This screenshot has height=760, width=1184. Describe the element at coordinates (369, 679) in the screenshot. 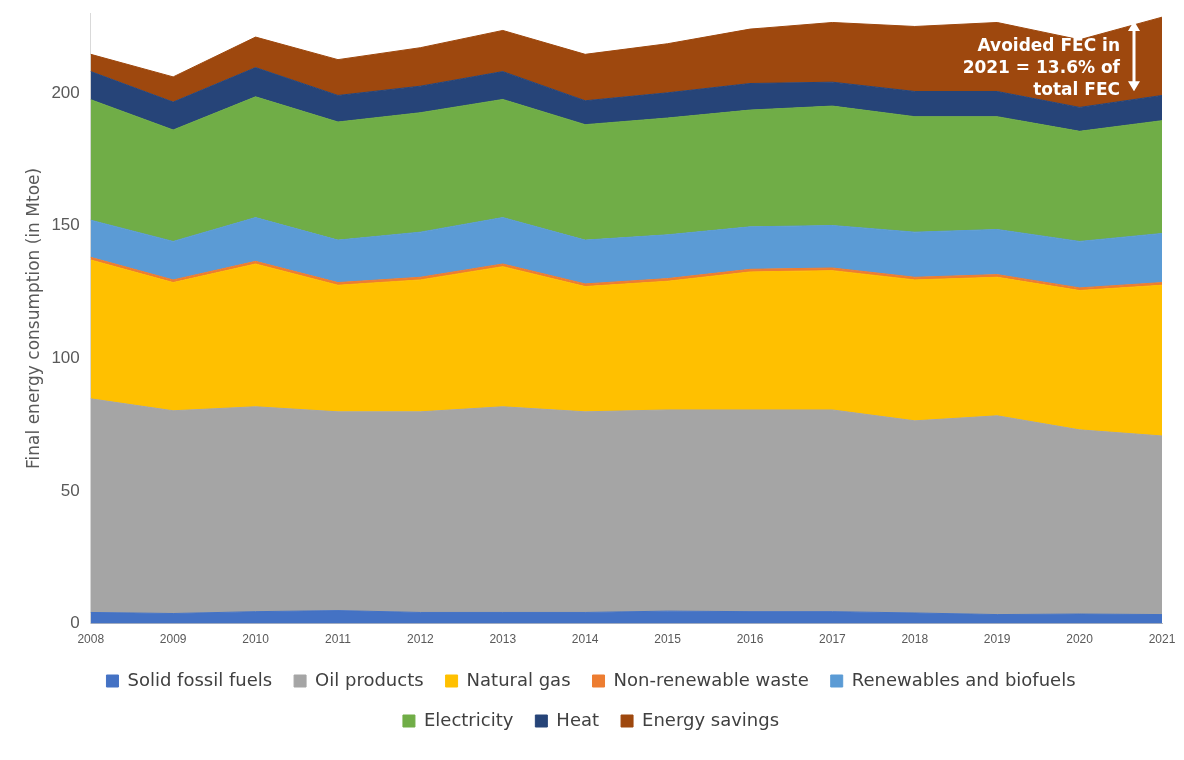

I see `legend-label: Oil products` at that location.